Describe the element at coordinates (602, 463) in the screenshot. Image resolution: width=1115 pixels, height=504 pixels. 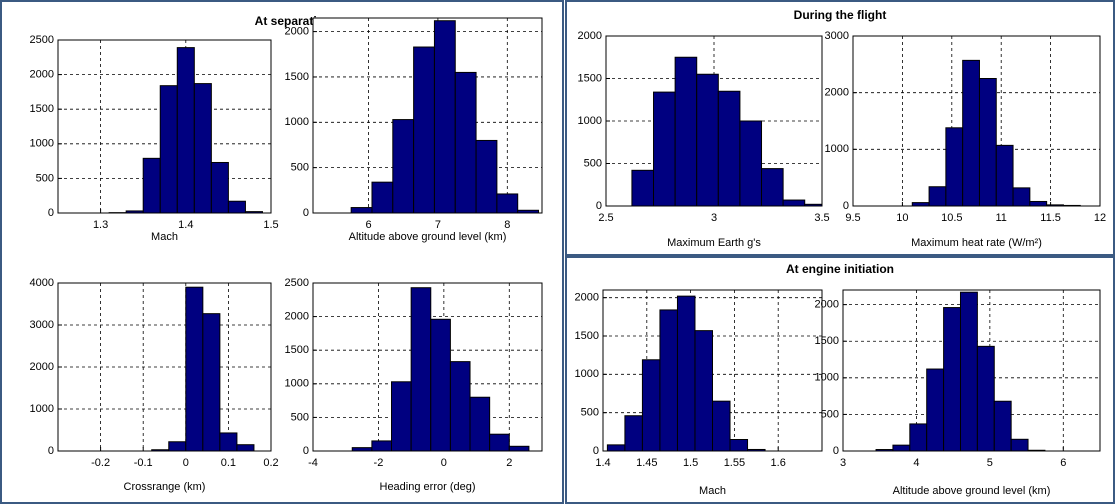
I see `x-tick-label: 1.4` at that location.